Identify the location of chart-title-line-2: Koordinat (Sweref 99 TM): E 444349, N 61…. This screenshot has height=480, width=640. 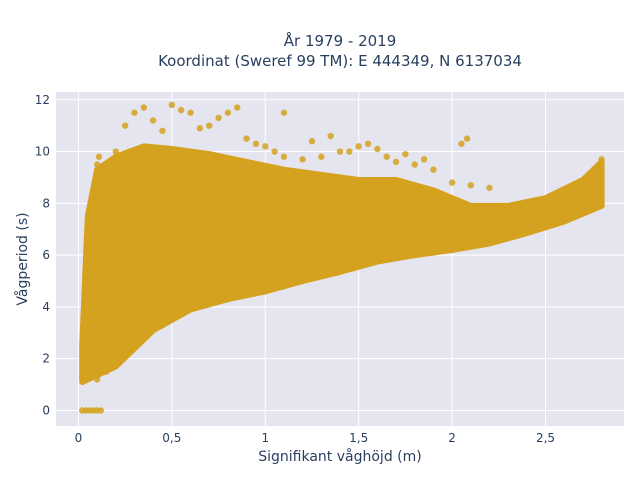
(340, 61).